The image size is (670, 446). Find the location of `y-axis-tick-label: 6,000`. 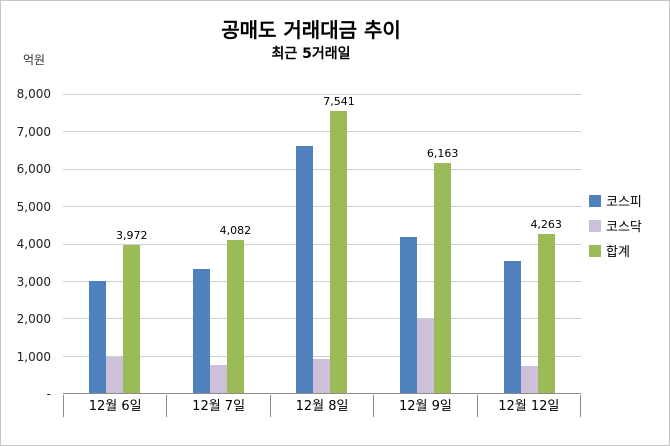

y-axis-tick-label: 6,000 is located at coordinates (33, 169).